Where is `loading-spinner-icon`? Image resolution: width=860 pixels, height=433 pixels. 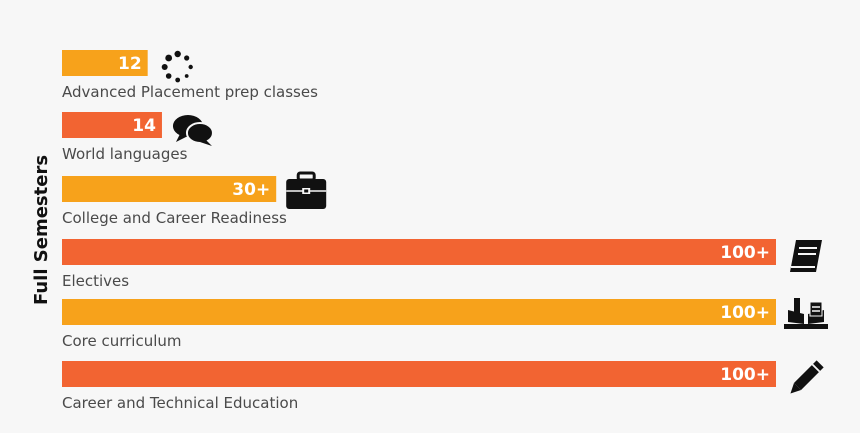
loading-spinner-icon is located at coordinates (177, 66).